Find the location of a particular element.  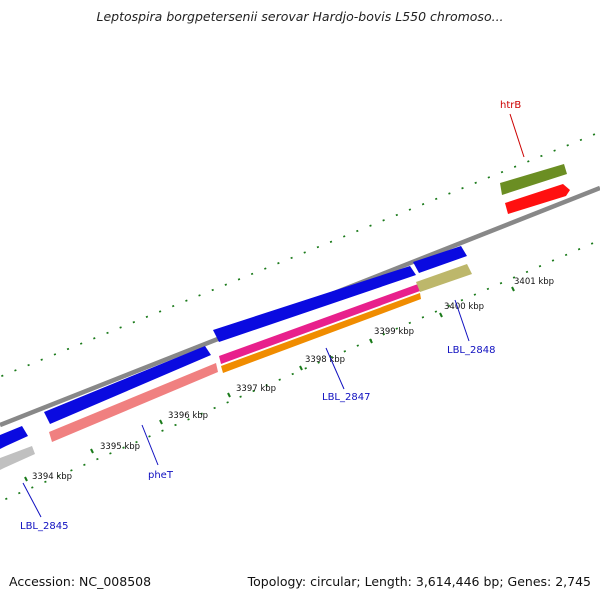

gene-feature-lbl2847-magenta is located at coordinates (319, 324).